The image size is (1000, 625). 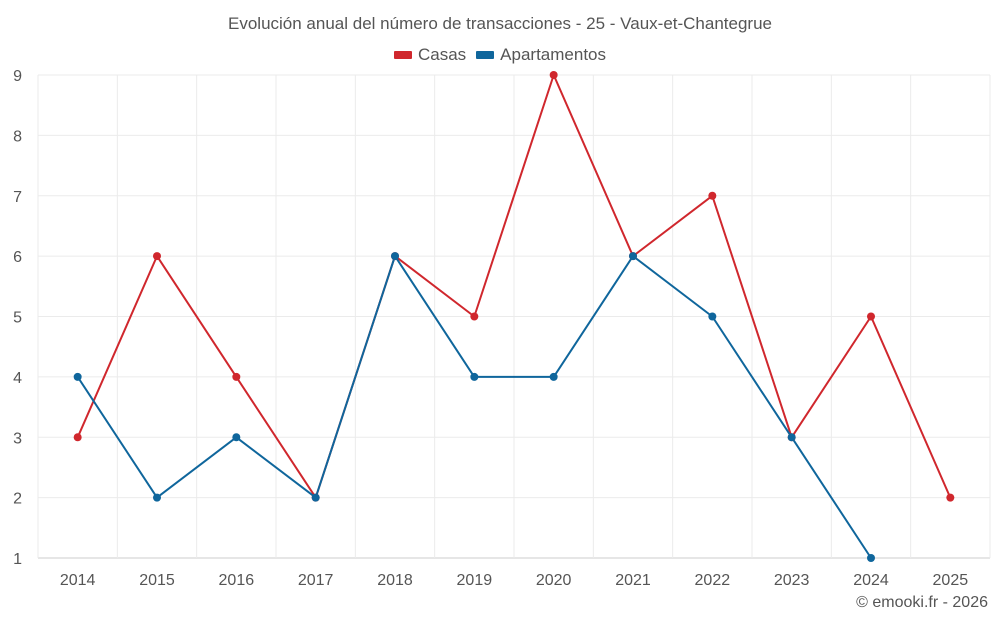 What do you see at coordinates (442, 54) in the screenshot?
I see `legend-label-casas: Casas` at bounding box center [442, 54].